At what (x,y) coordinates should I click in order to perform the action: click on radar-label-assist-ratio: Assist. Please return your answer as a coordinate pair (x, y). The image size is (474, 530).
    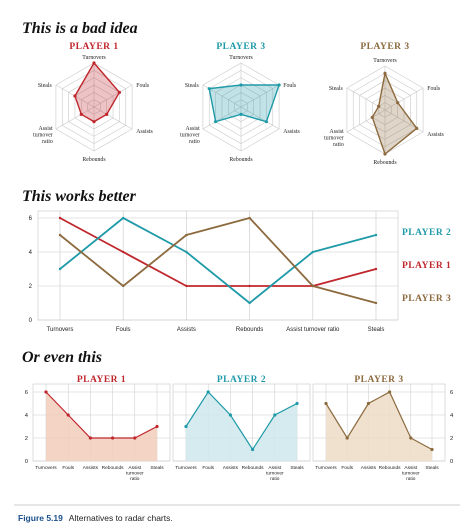
    Looking at the image, I should click on (337, 132).